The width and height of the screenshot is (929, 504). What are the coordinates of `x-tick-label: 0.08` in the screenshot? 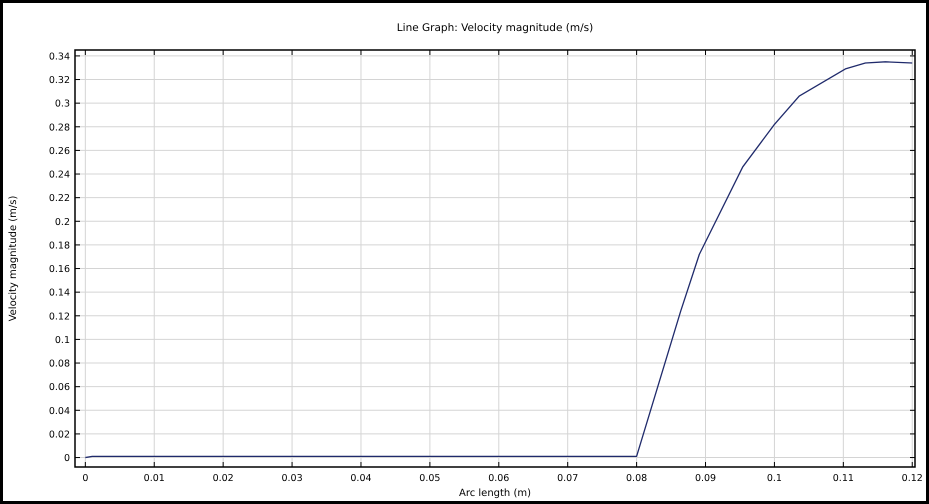 It's located at (637, 478).